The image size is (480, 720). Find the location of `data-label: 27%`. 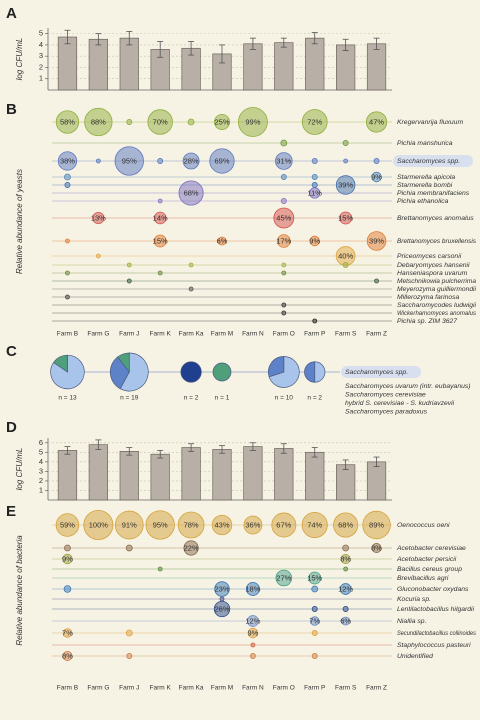

data-label: 27% is located at coordinates (283, 577).